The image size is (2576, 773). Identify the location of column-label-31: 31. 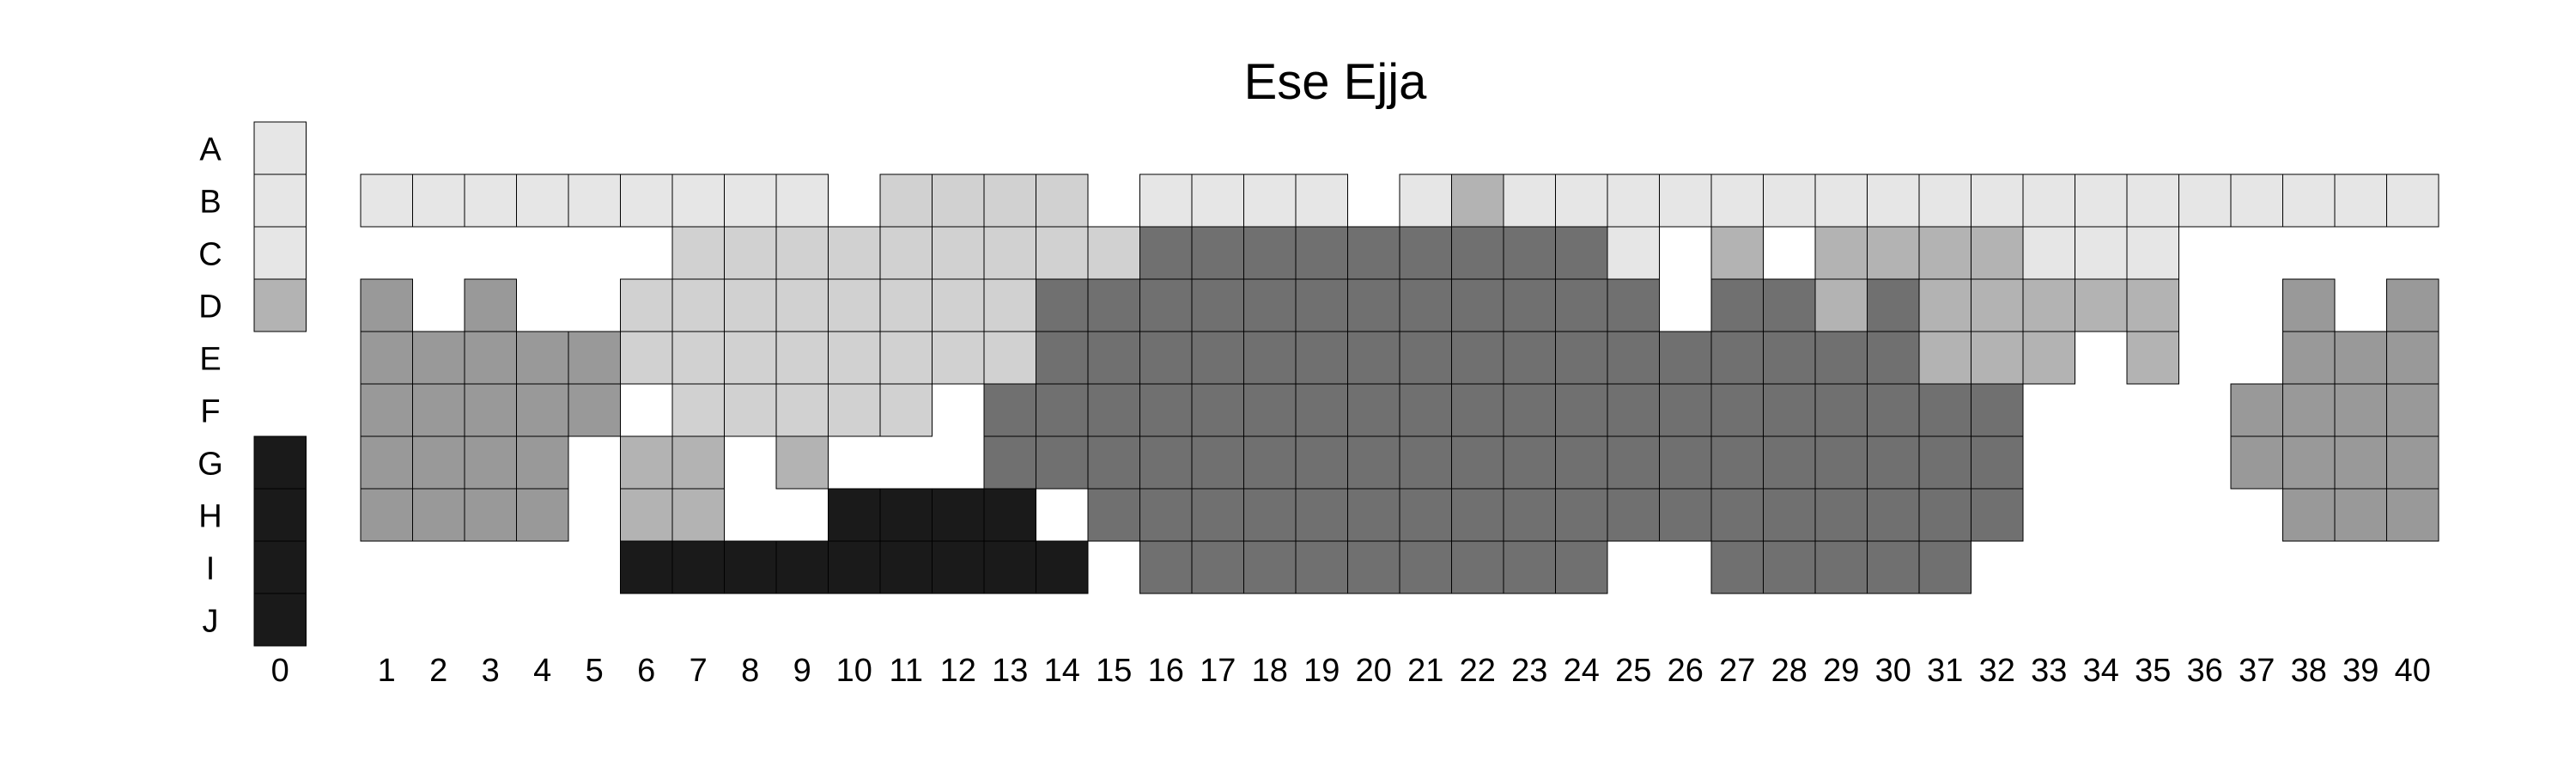
(1945, 671).